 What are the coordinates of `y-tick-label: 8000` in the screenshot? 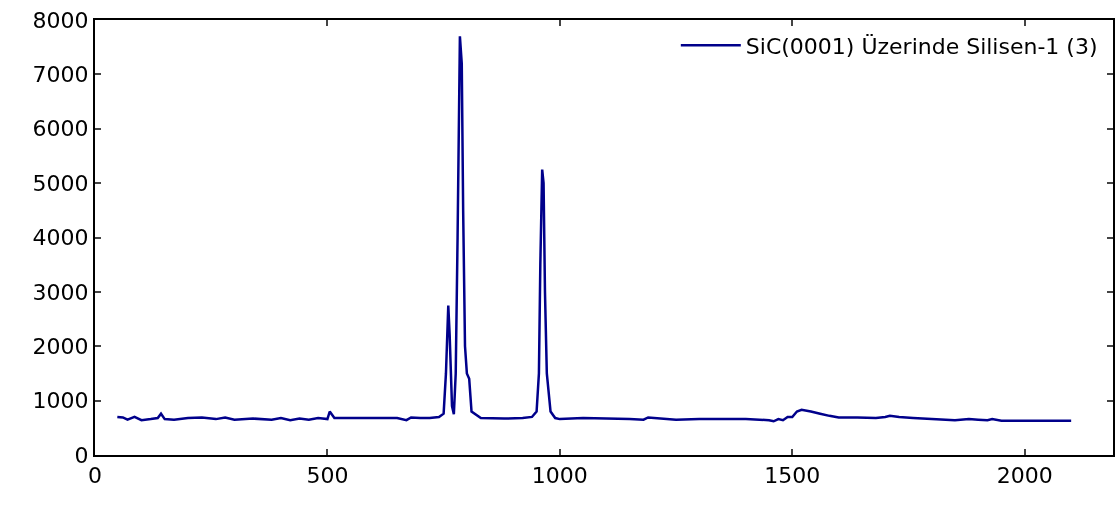 It's located at (60, 20).